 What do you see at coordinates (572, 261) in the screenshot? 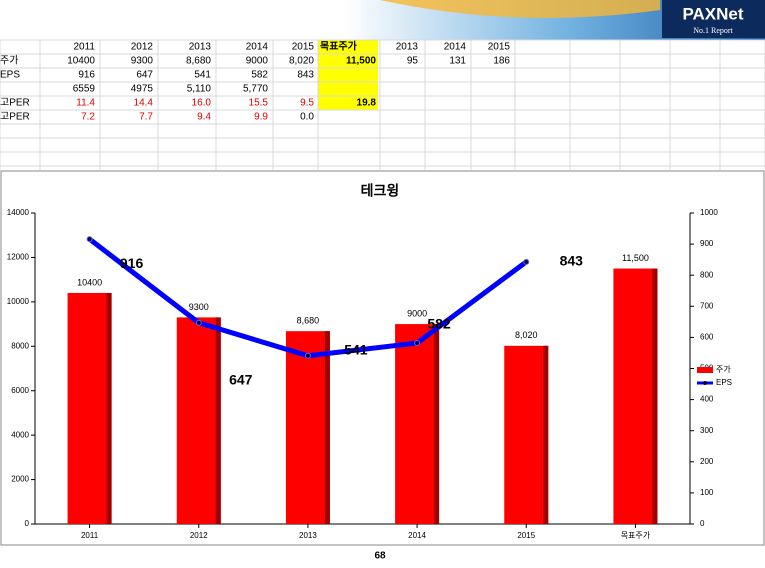
I see `point-label: 843` at bounding box center [572, 261].